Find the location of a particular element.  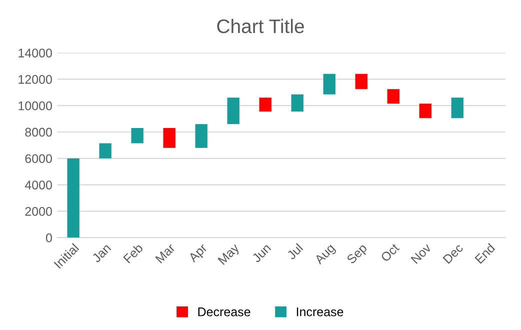

y-tick-label: 14000 is located at coordinates (35, 53).